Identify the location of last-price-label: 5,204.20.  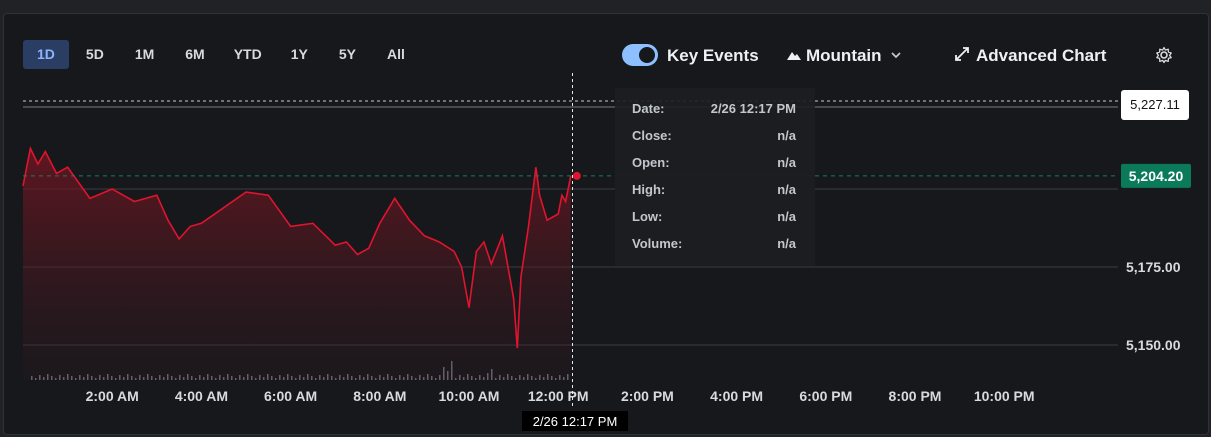
(1156, 176).